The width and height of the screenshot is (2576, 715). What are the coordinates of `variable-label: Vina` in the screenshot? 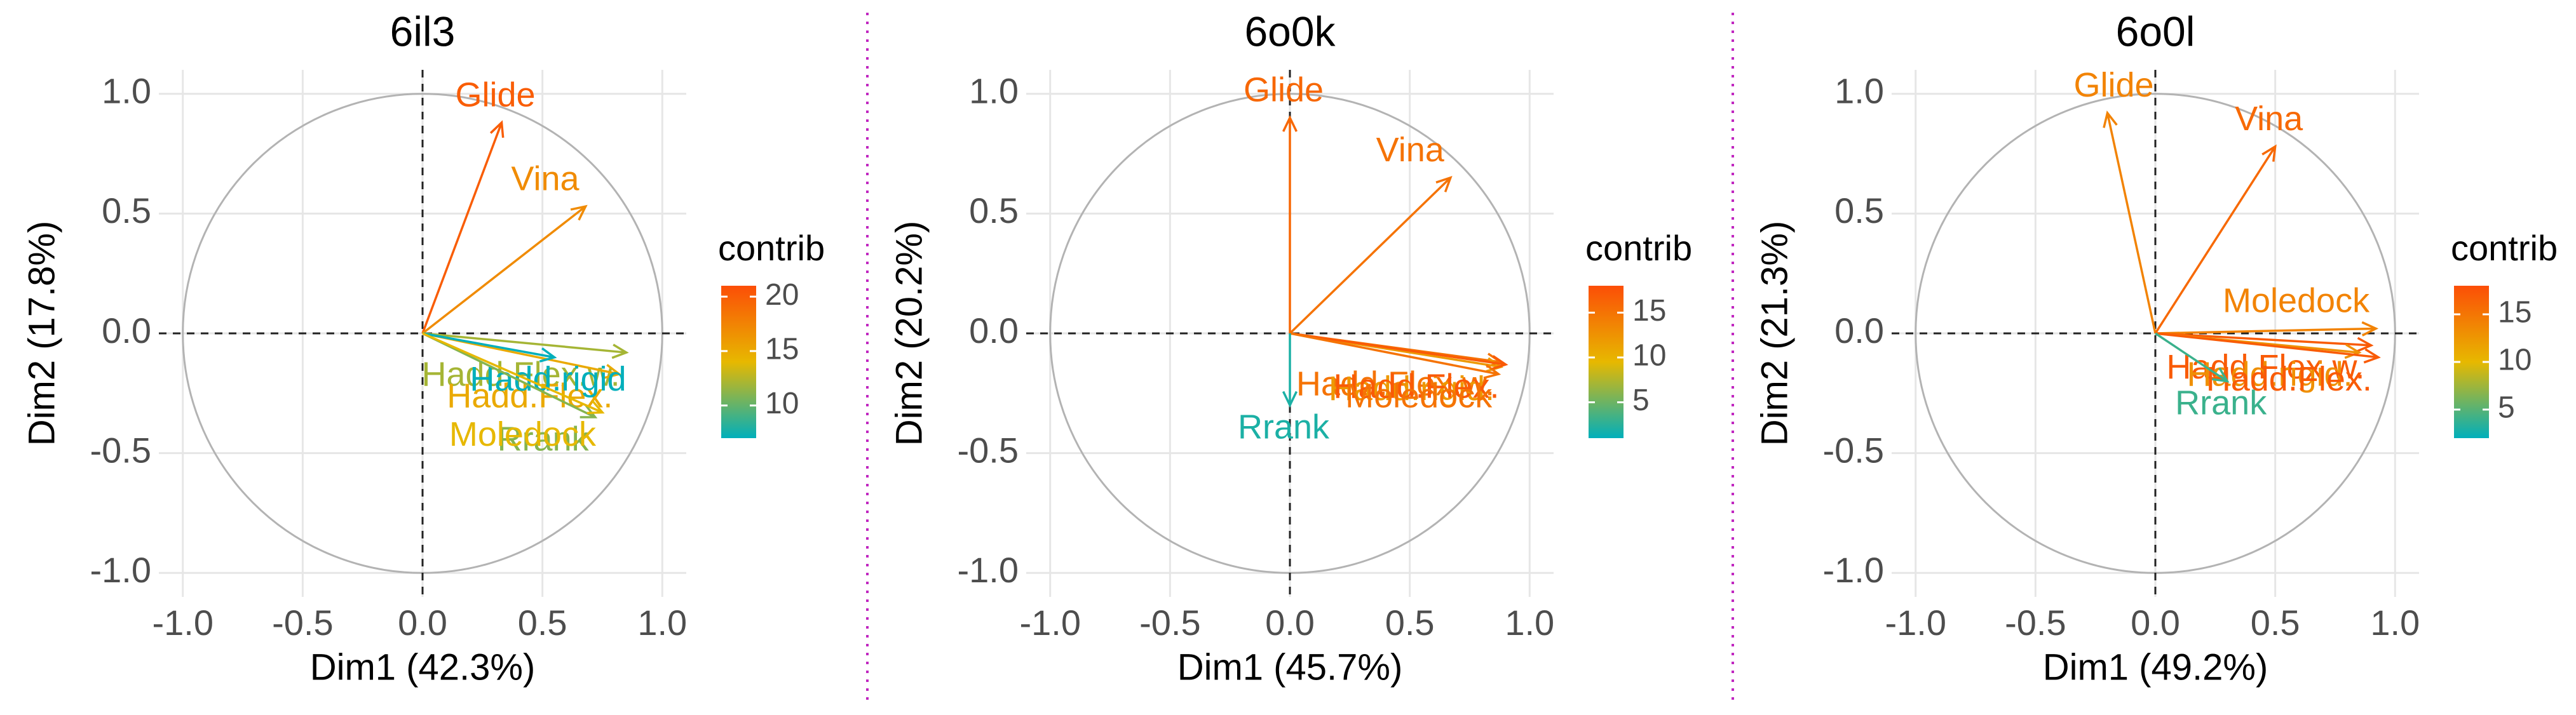 It's located at (2269, 119).